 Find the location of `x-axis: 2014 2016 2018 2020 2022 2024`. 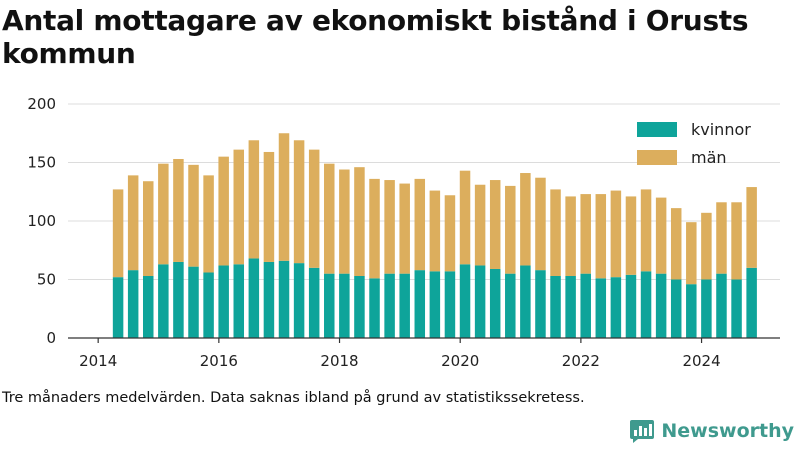

x-axis: 2014 2016 2018 2020 2022 2024 is located at coordinates (424, 353).